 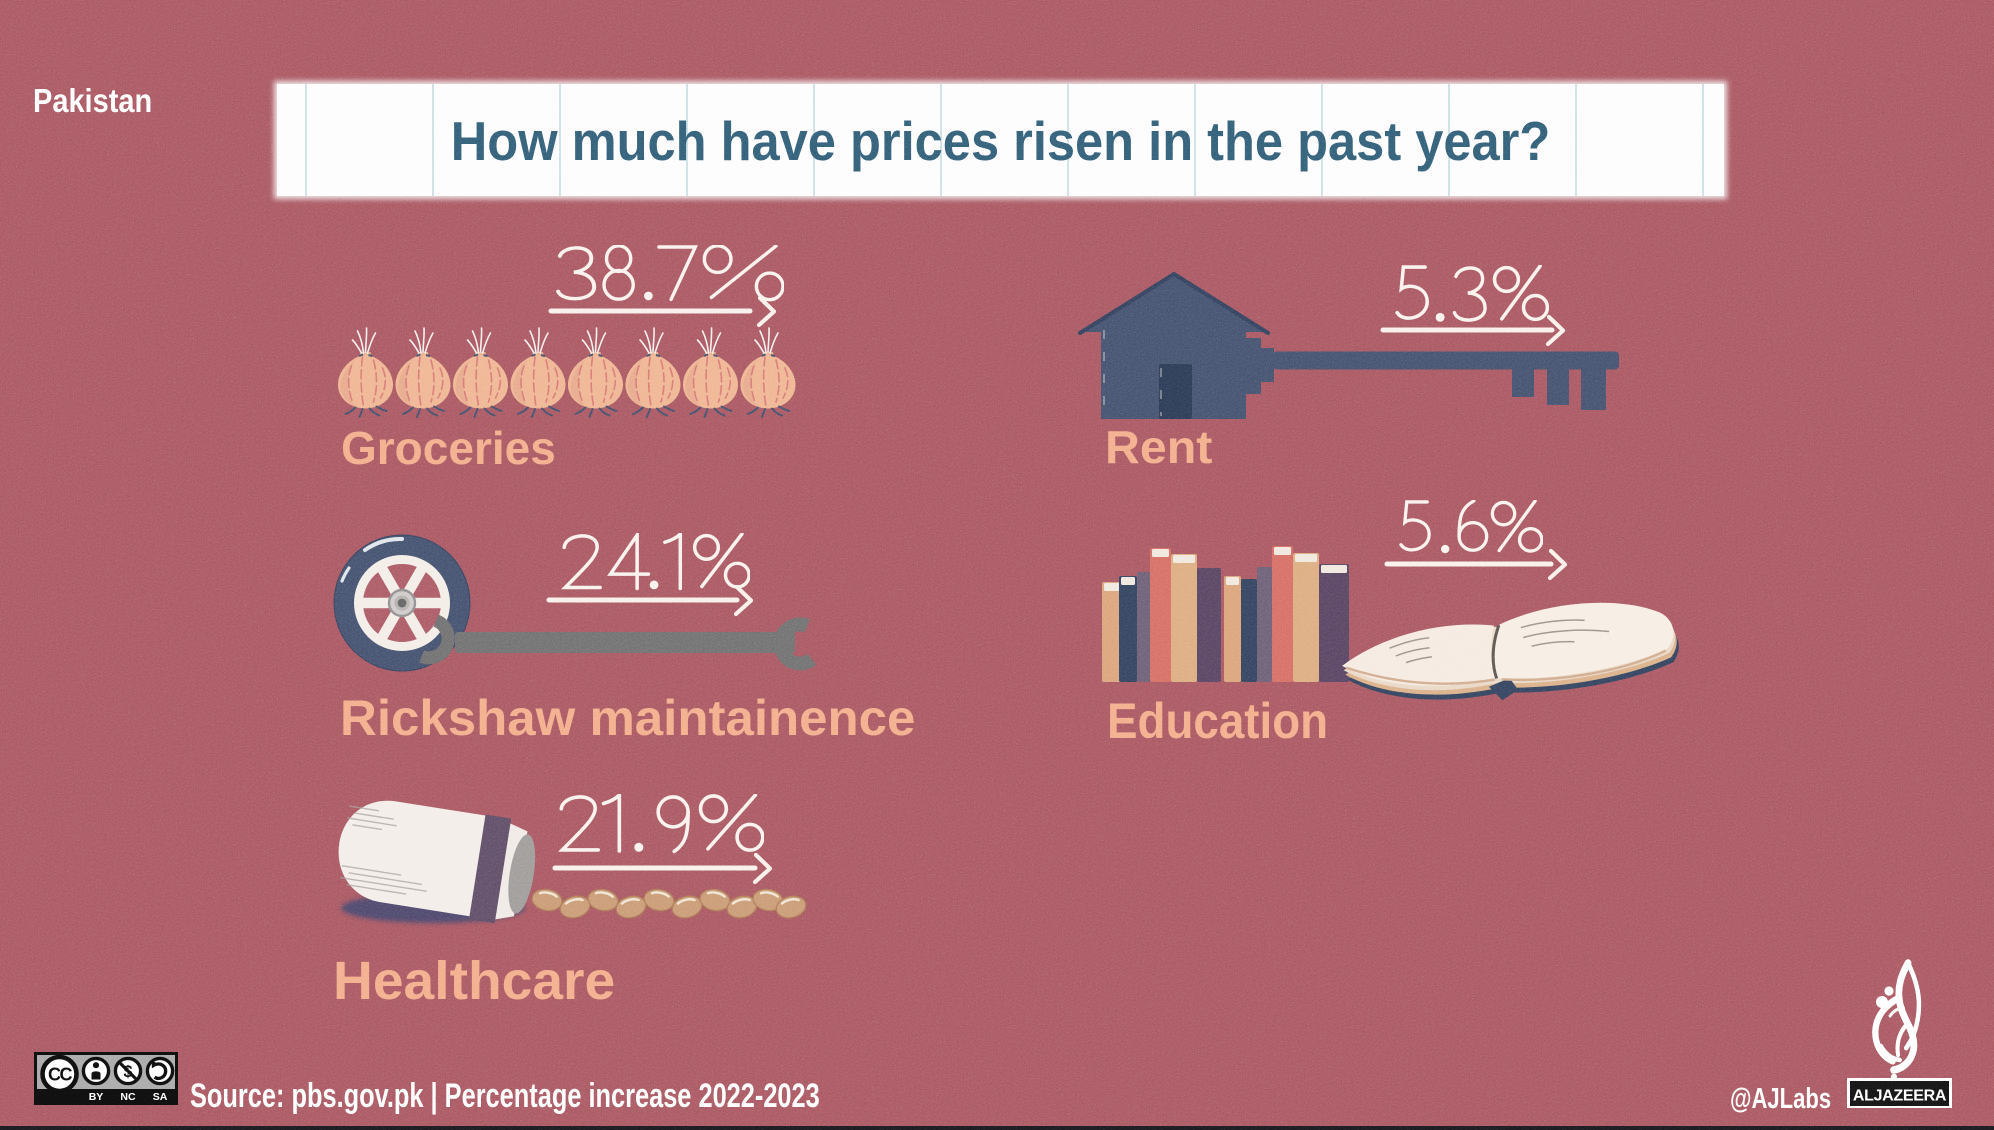 What do you see at coordinates (160, 1097) in the screenshot?
I see `svg-text: SA` at bounding box center [160, 1097].